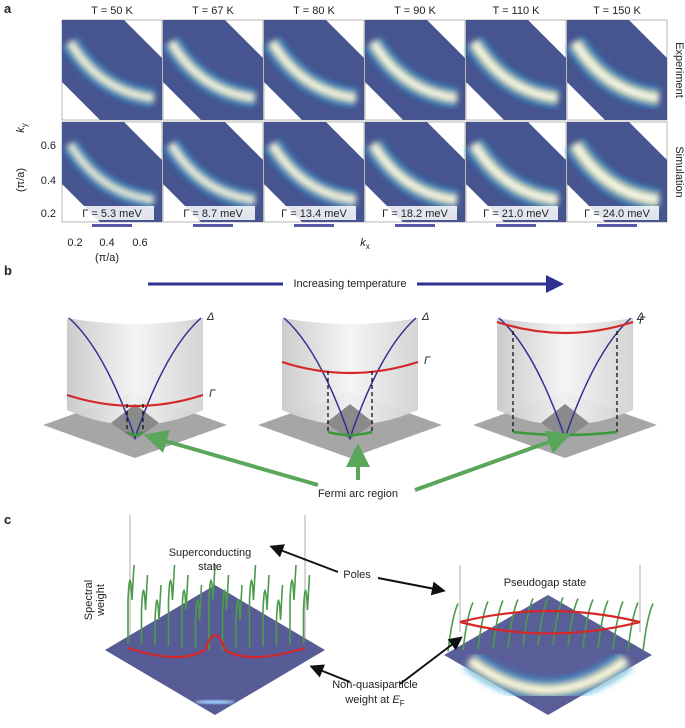 Image resolution: width=685 pixels, height=728 pixels. I want to click on y-tick-label: 0.4, so click(48, 181).